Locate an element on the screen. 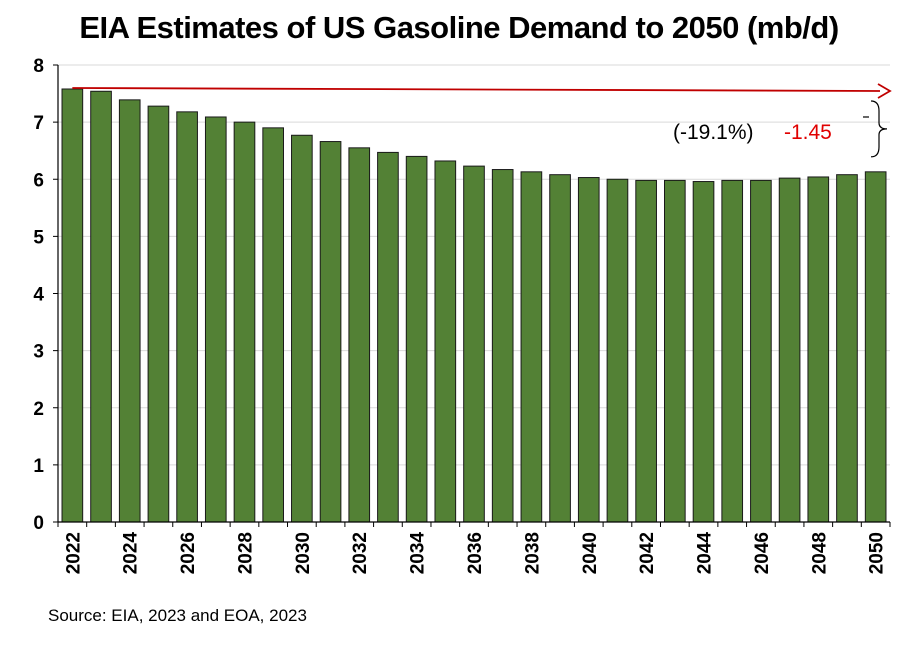  change-annotation: (-19.1%) -1.45 is located at coordinates (482, 120).